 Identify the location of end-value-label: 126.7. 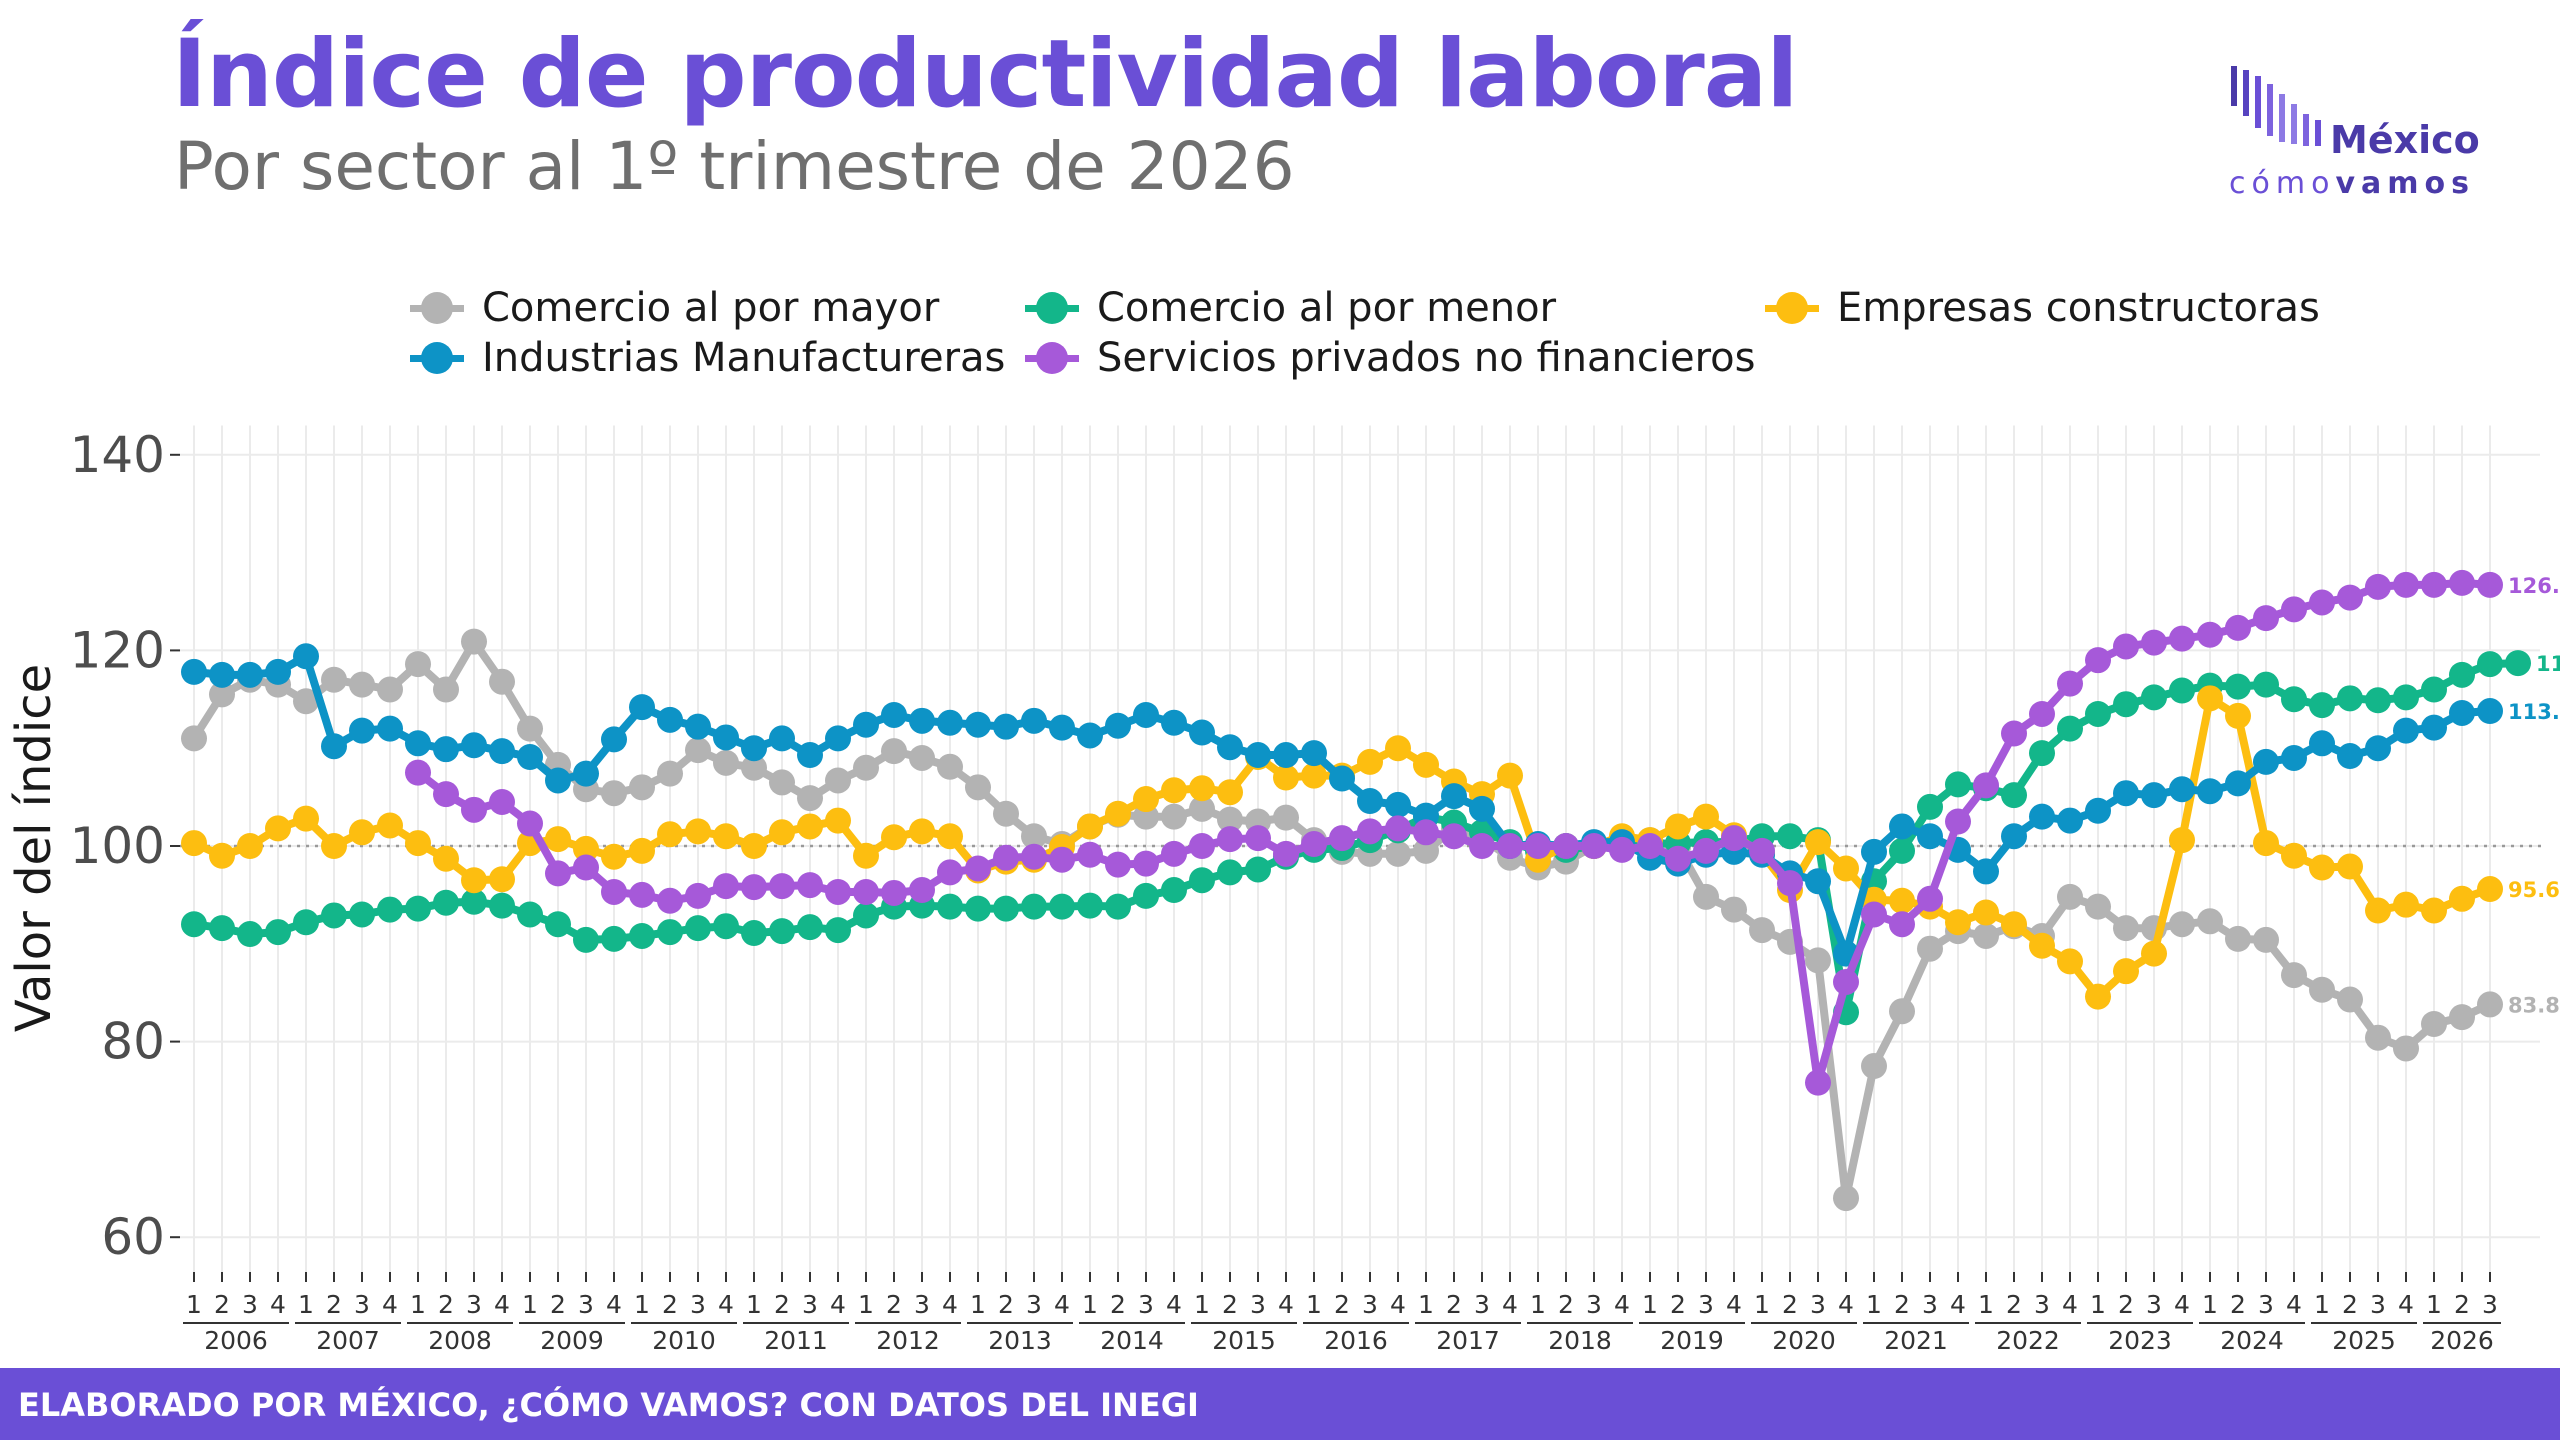
(2534, 586).